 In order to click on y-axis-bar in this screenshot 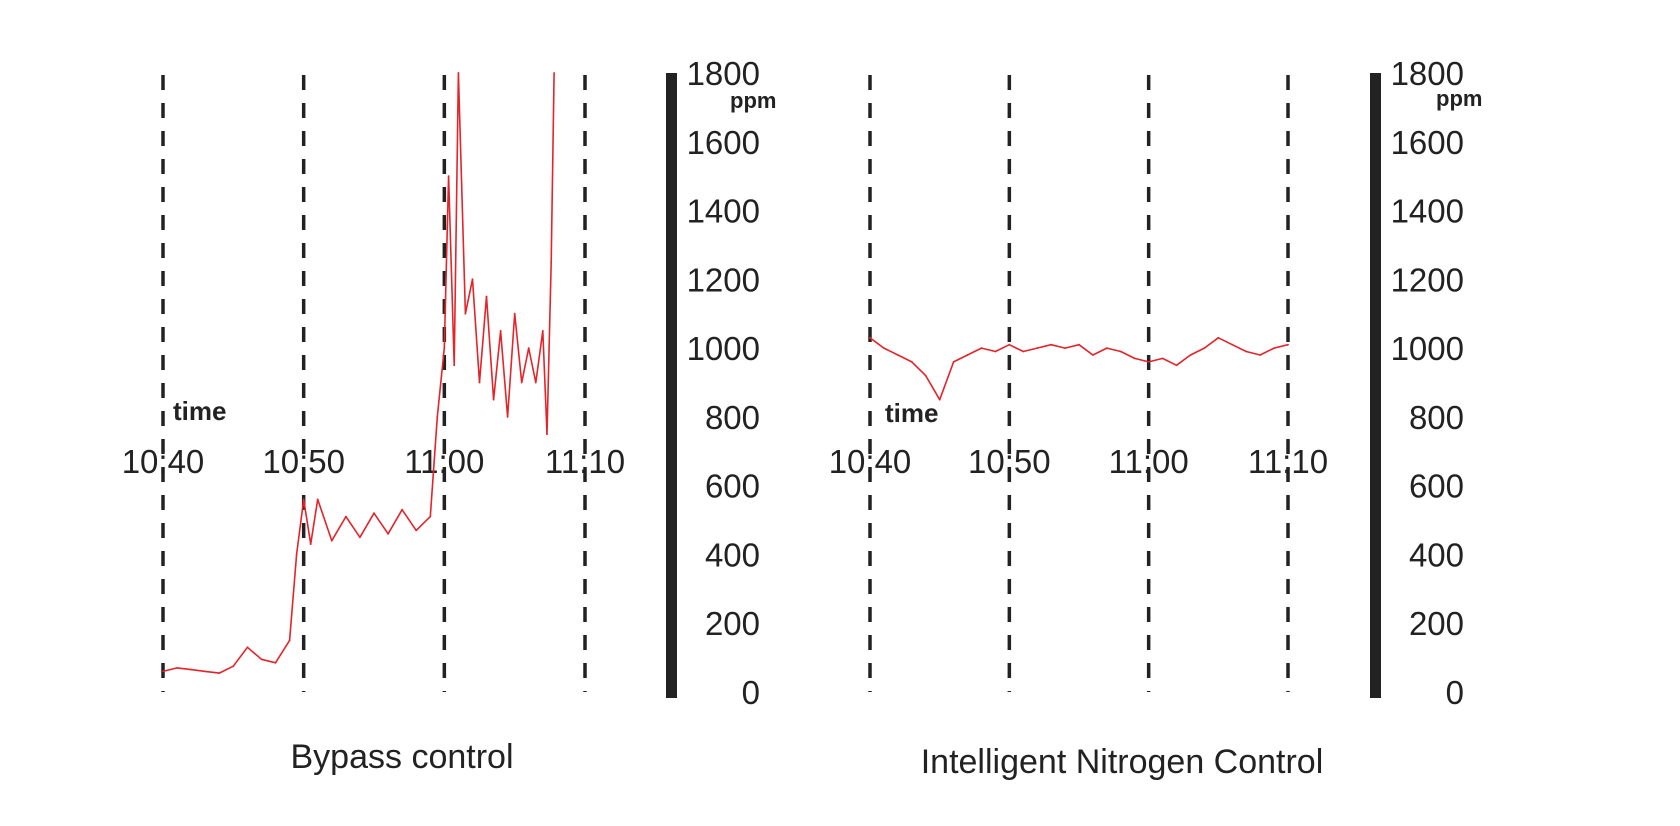, I will do `click(1375, 385)`.